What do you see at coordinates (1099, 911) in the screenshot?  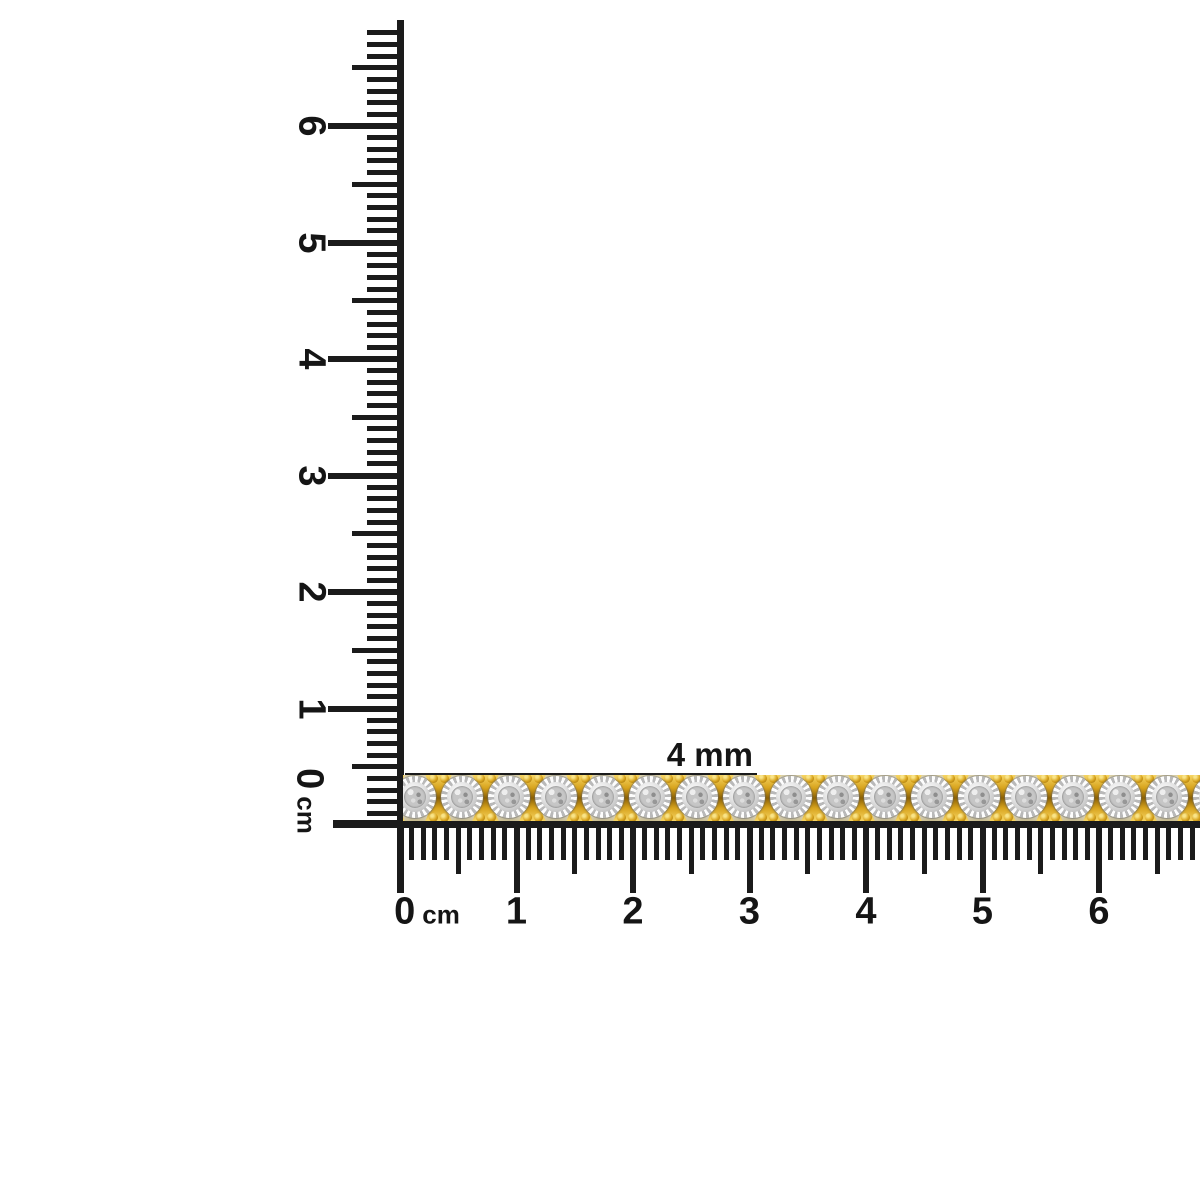 I see `ruler-number: 6` at bounding box center [1099, 911].